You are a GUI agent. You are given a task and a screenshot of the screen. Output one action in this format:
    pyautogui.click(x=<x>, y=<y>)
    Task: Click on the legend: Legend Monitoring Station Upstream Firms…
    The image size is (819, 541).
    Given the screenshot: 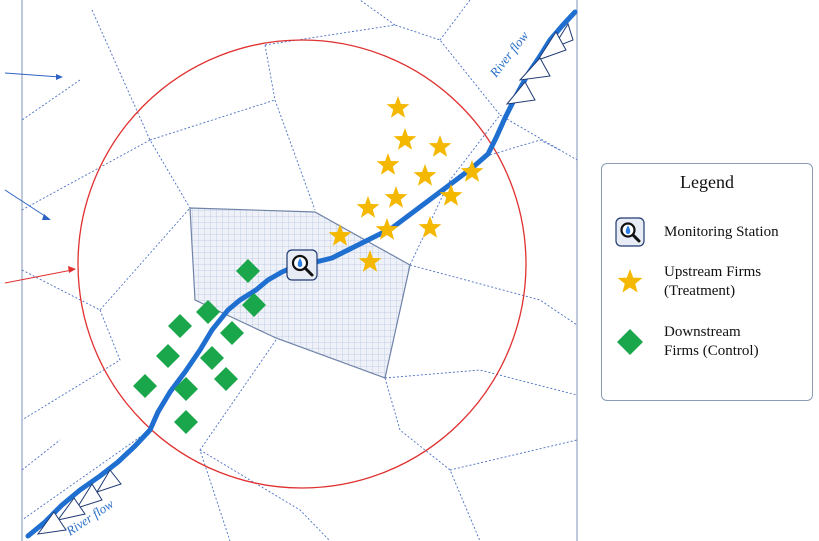 What is the action you would take?
    pyautogui.click(x=707, y=282)
    